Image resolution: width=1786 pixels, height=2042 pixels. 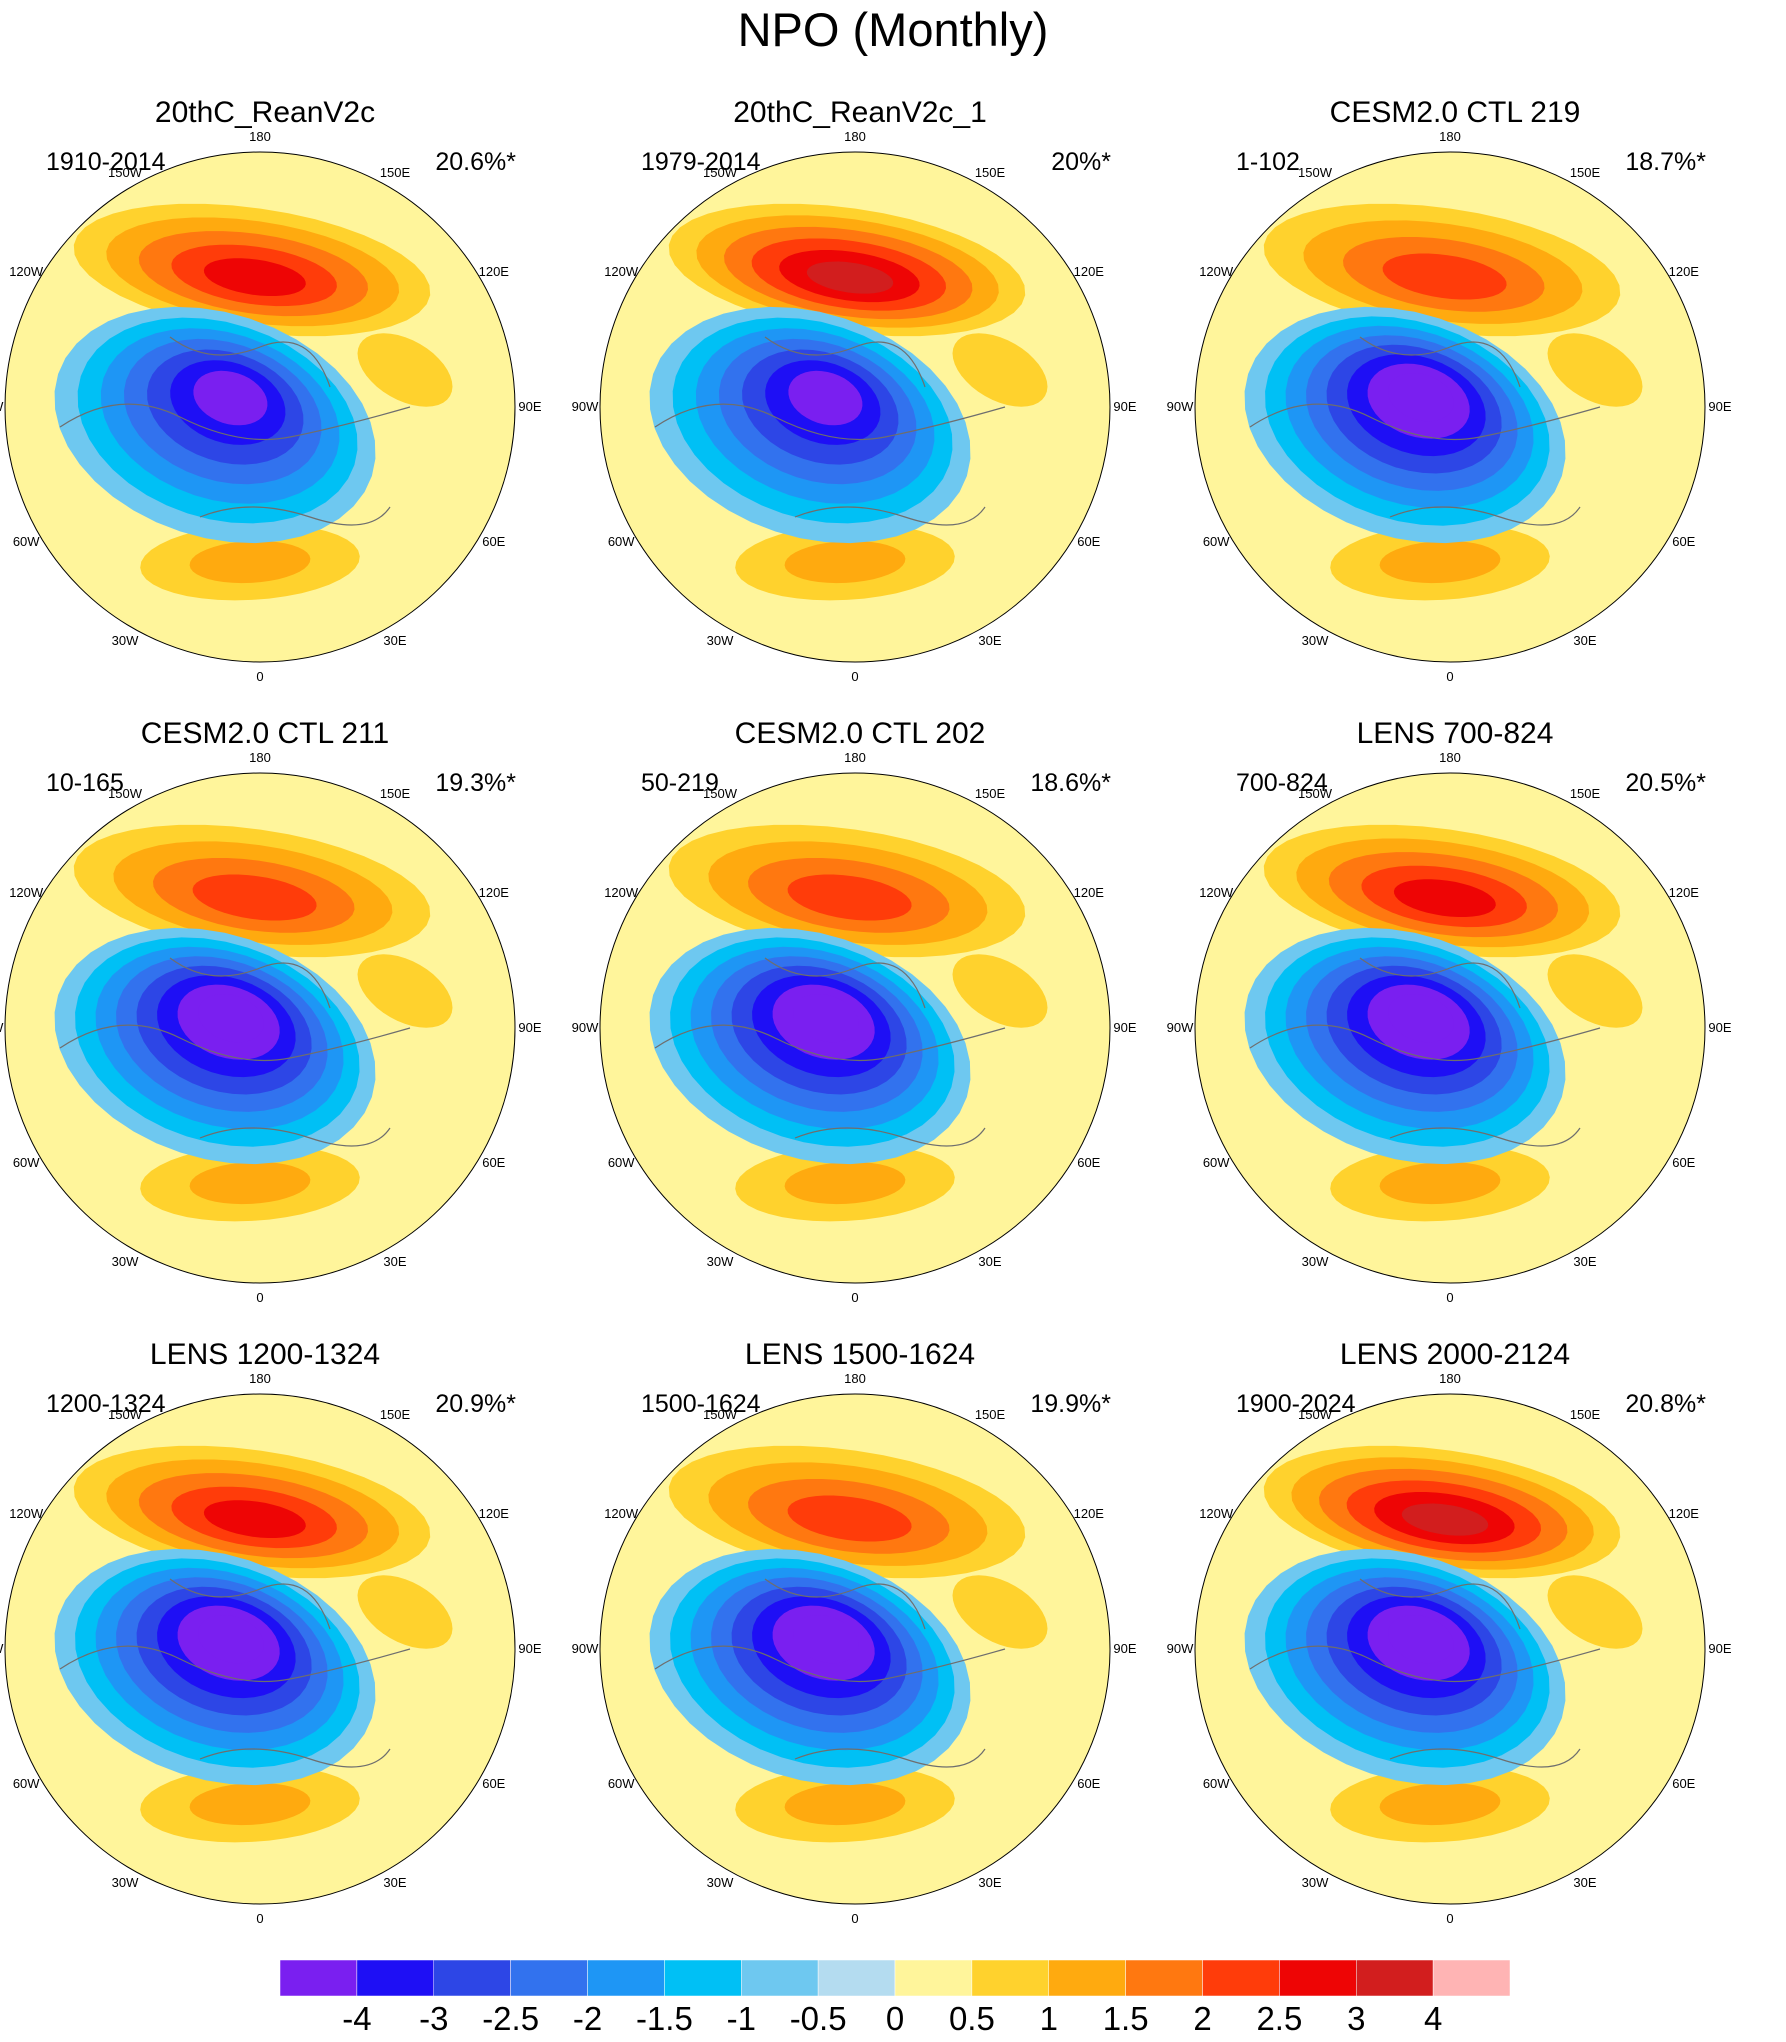 I want to click on panel-title: CESM2.0 CTL 202, so click(x=860, y=733).